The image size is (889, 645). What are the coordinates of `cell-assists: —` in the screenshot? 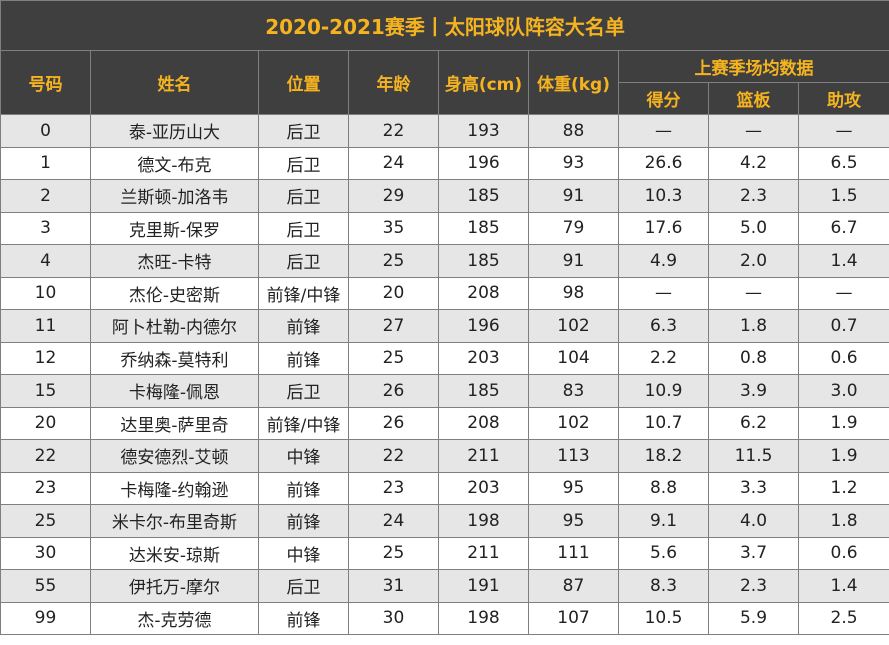 It's located at (843, 131).